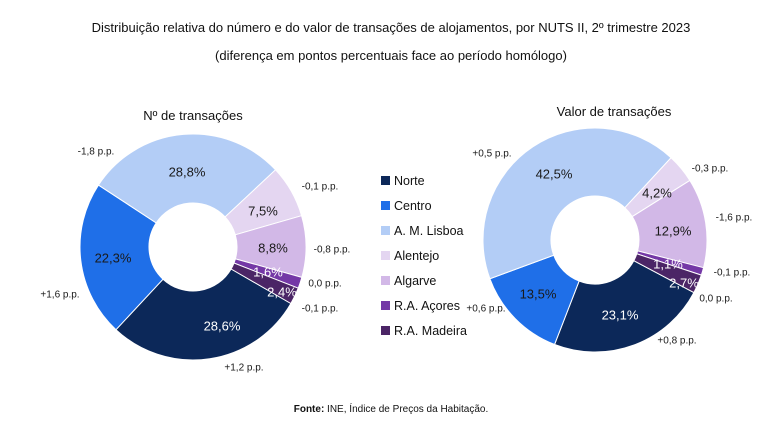  Describe the element at coordinates (187, 172) in the screenshot. I see `slice-value-label: 28,8%` at that location.